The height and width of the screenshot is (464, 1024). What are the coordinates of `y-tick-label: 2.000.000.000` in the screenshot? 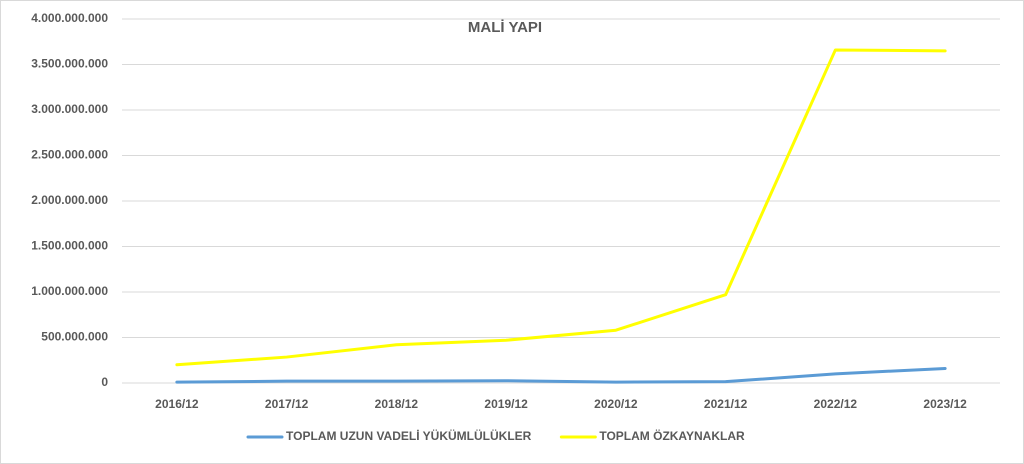 It's located at (69, 200).